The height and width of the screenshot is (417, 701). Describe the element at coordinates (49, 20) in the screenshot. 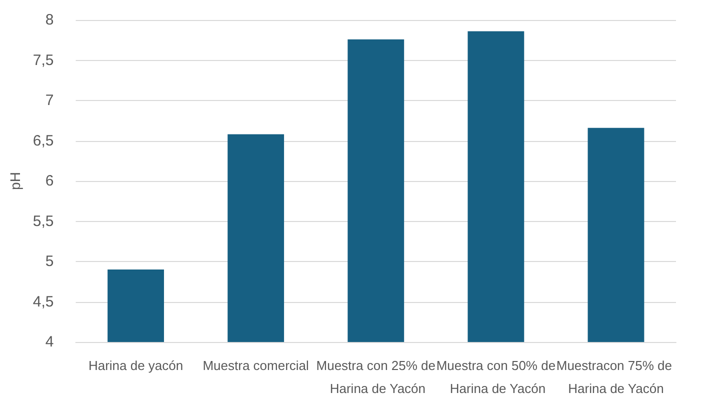

I see `y-tick-label: 8` at that location.